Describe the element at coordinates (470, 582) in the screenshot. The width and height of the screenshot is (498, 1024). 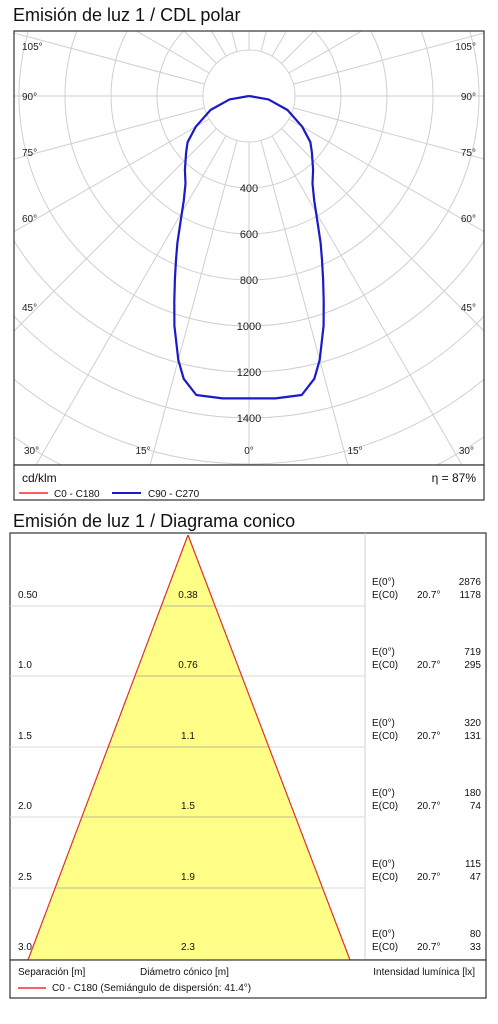
I see `e0-value: 2876` at that location.